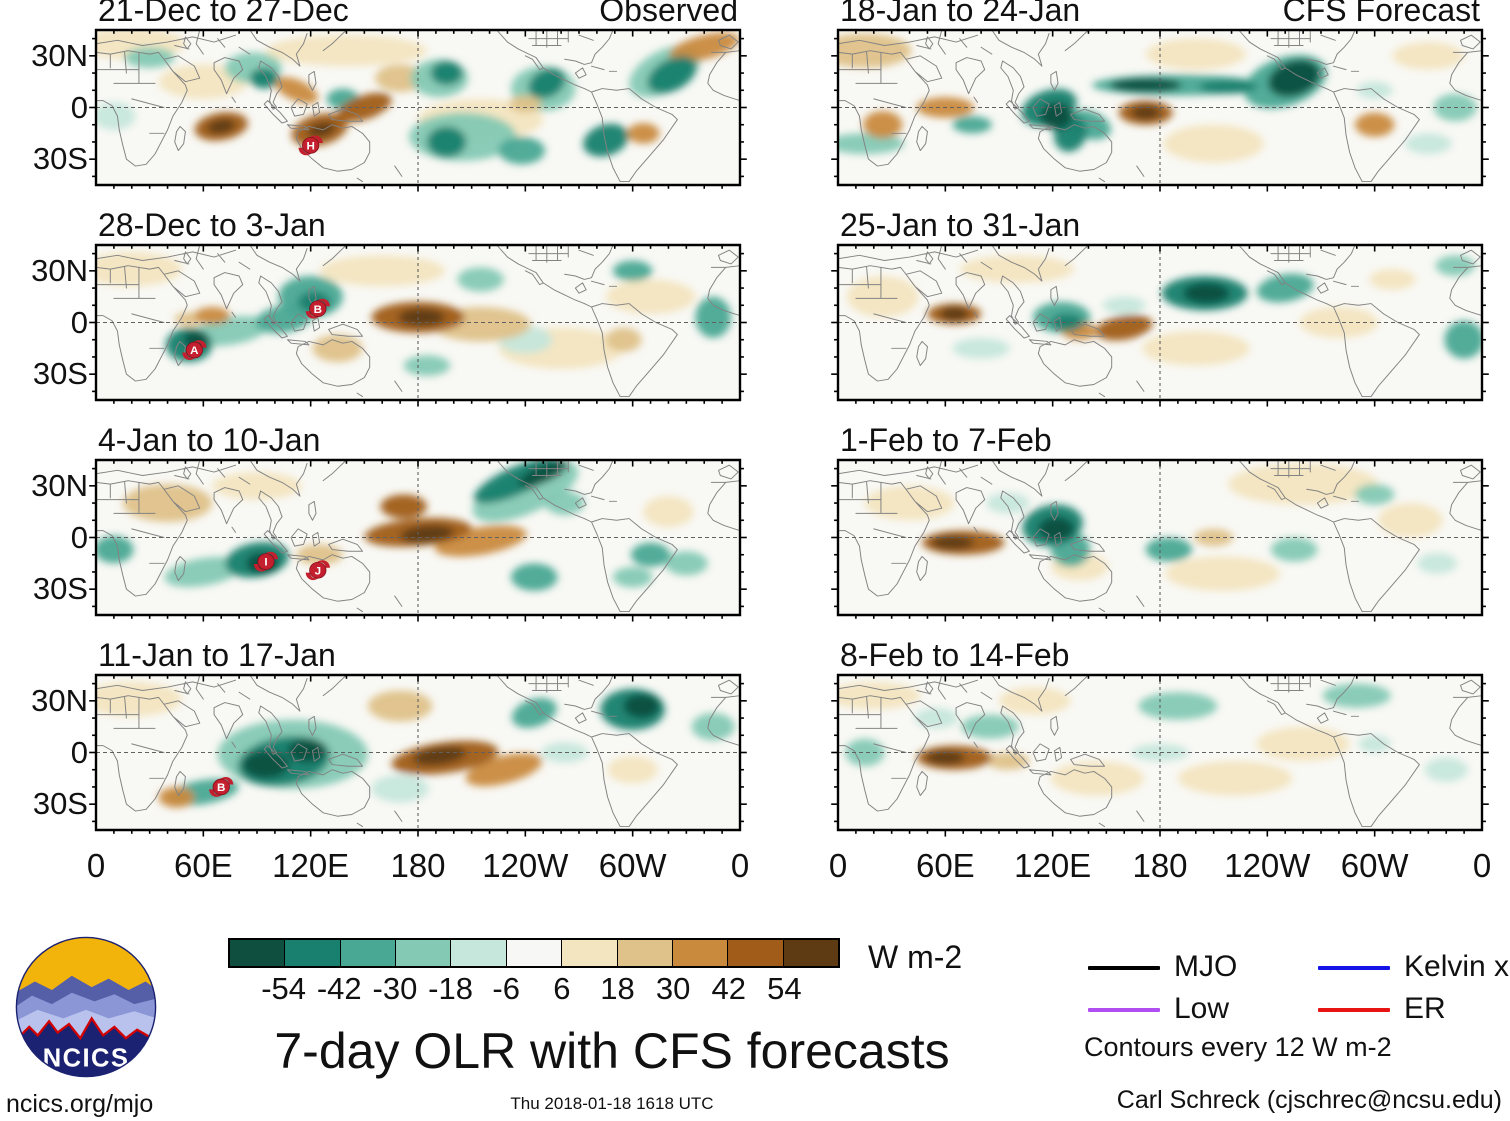 Image resolution: width=1510 pixels, height=1121 pixels. What do you see at coordinates (673, 988) in the screenshot?
I see `colorbar-tick-30: 30` at bounding box center [673, 988].